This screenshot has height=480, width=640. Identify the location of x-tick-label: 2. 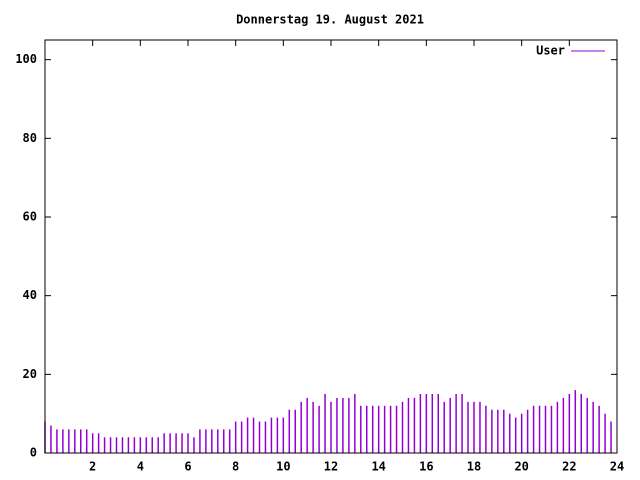
(92, 467).